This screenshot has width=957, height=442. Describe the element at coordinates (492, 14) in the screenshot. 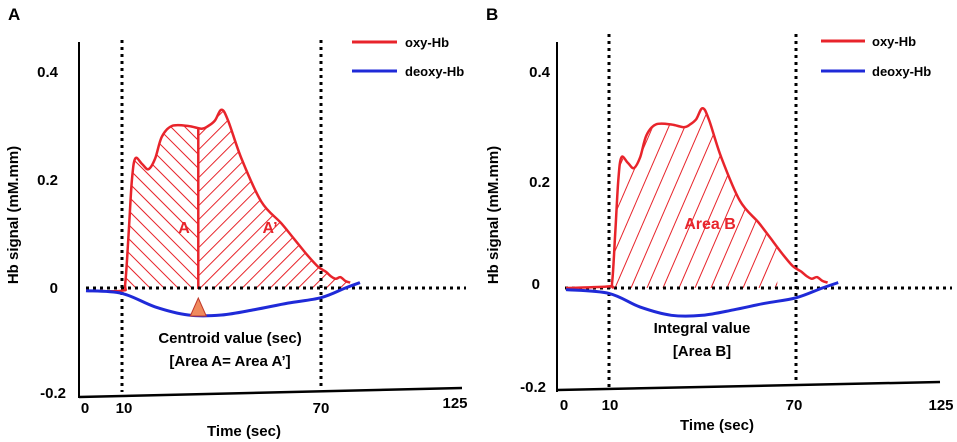

I see `panel-letter-b: B` at that location.